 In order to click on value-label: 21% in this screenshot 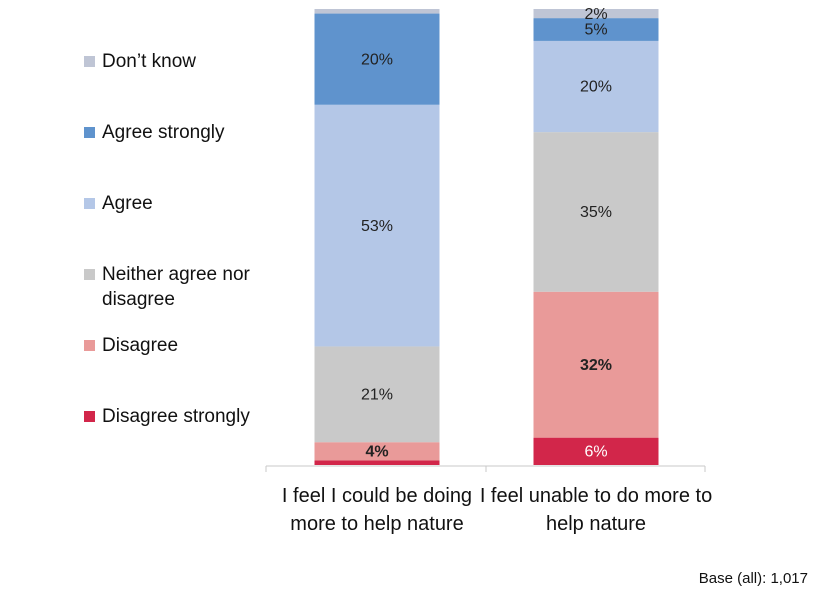, I will do `click(377, 395)`.